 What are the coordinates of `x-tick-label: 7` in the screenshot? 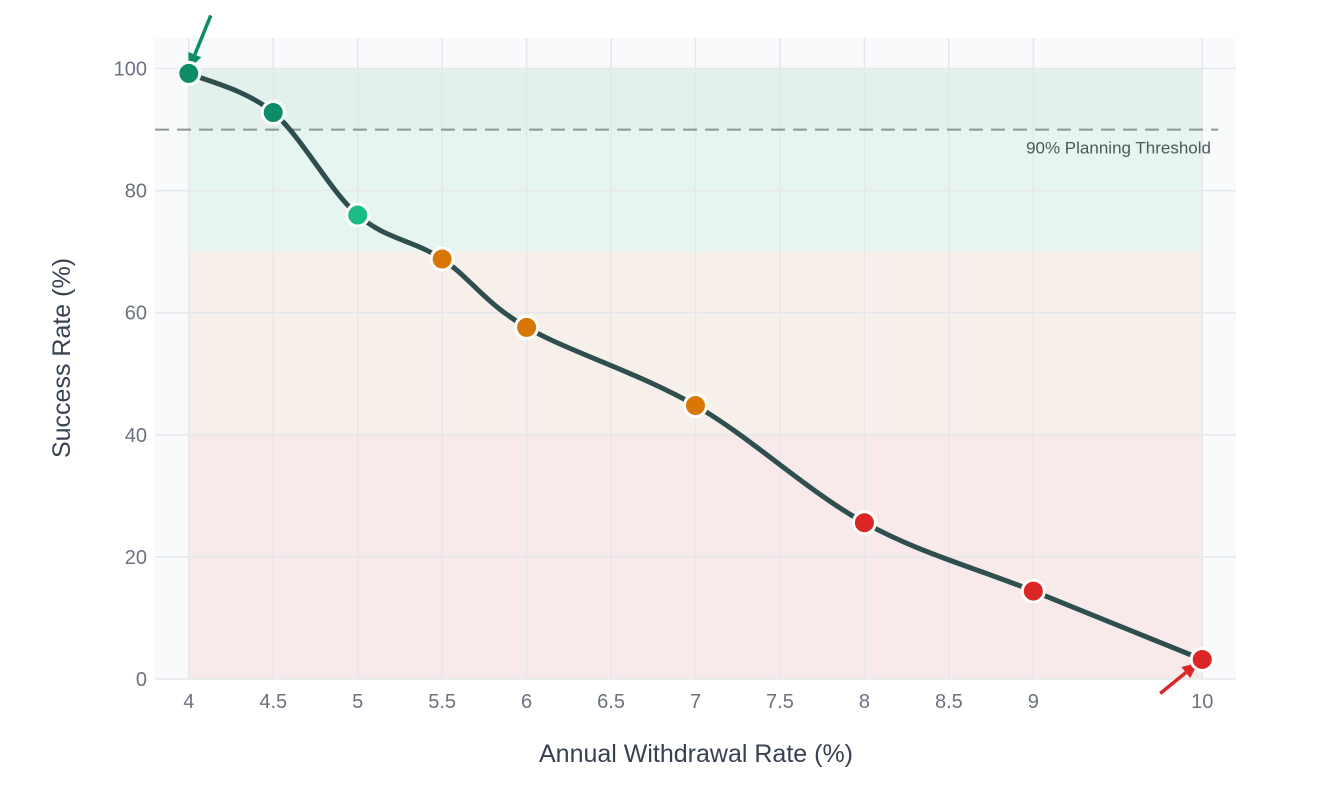 It's located at (695, 702).